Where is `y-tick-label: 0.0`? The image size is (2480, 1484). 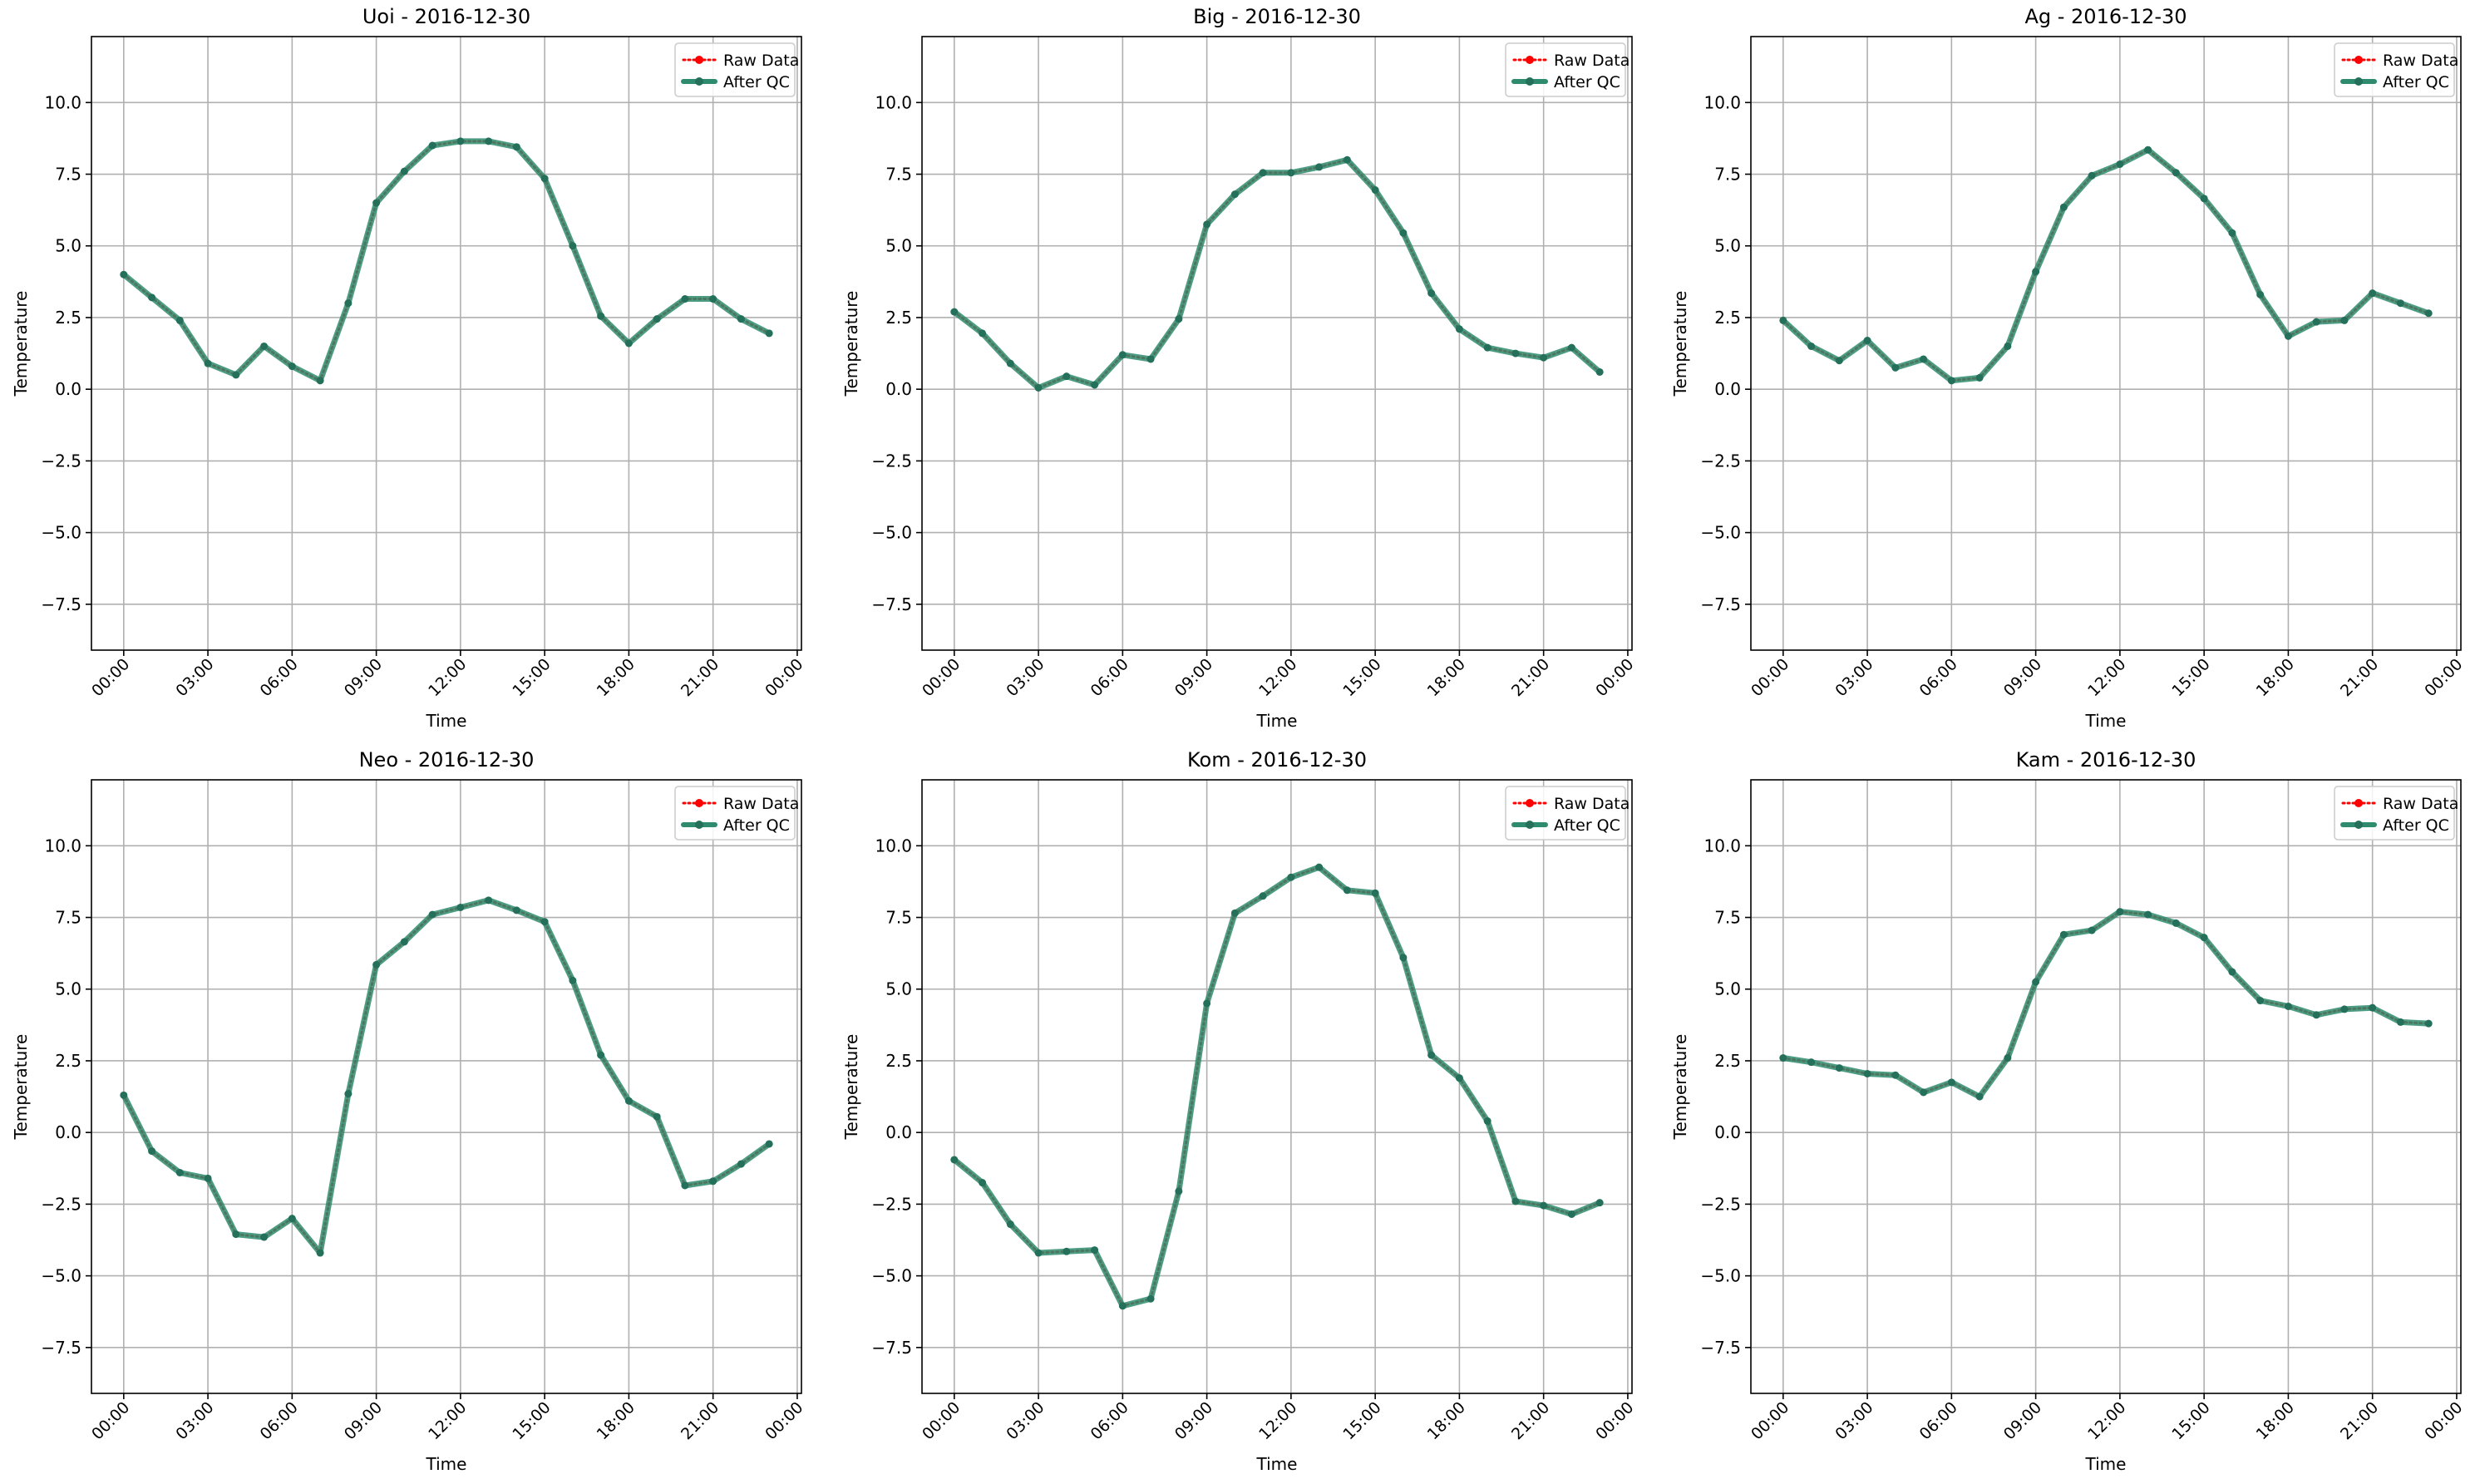 y-tick-label: 0.0 is located at coordinates (1727, 389).